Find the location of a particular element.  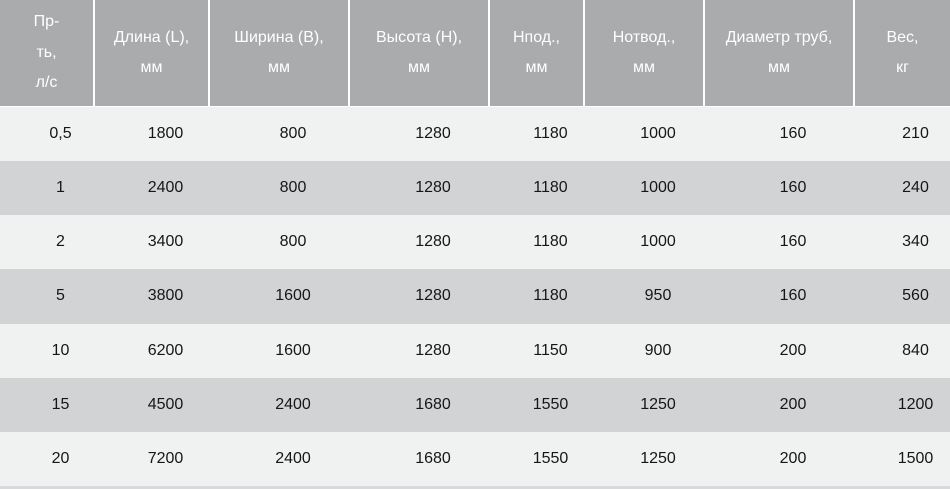

table-row: 1 2400 800 1280 1180 1000 160 240 is located at coordinates (475, 188).